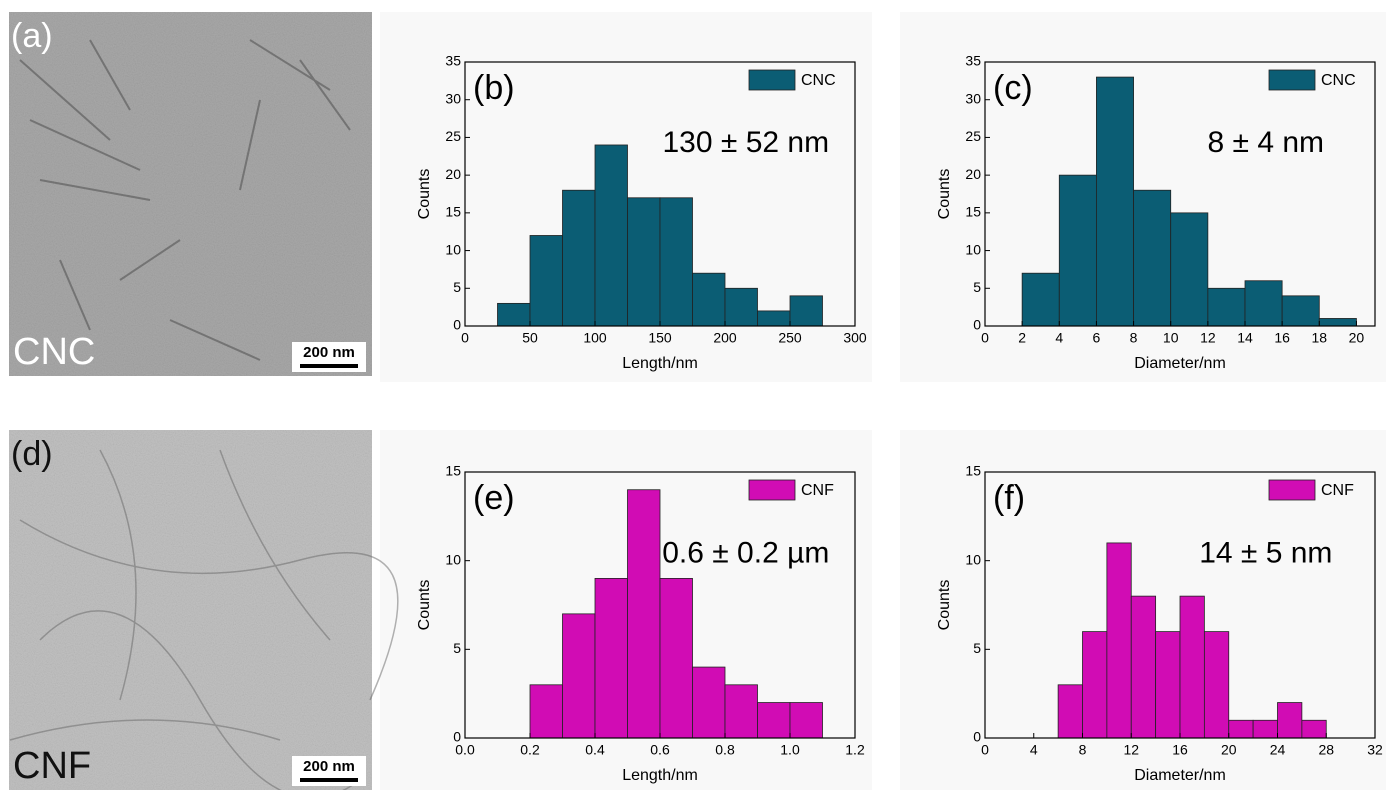  Describe the element at coordinates (1022, 338) in the screenshot. I see `x-tick-label: 2` at that location.